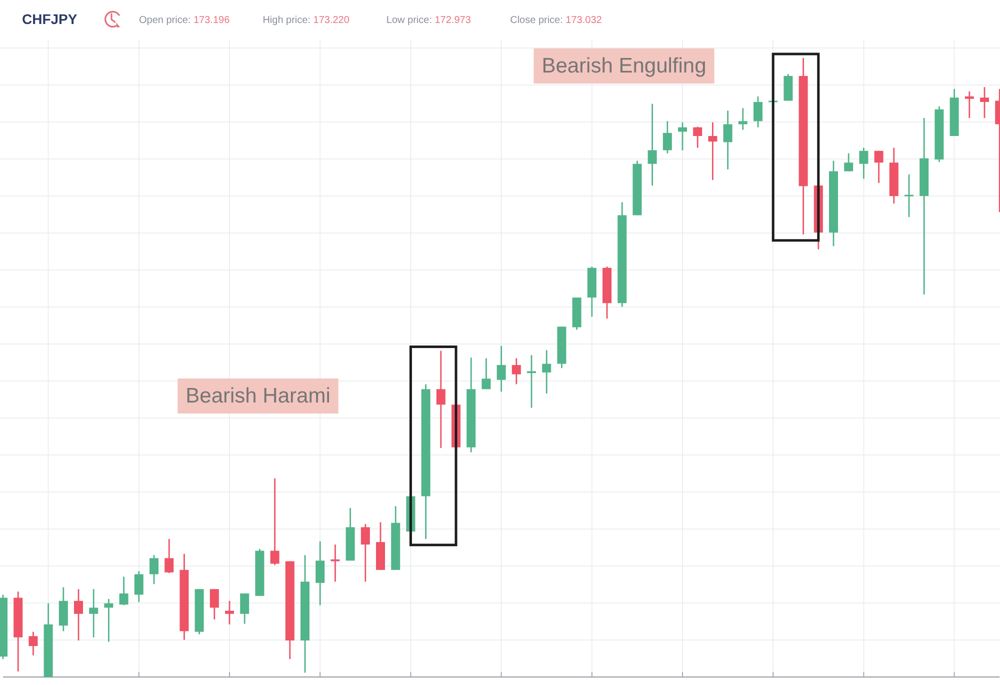  I want to click on text: Open price: 173.196, so click(184, 20).